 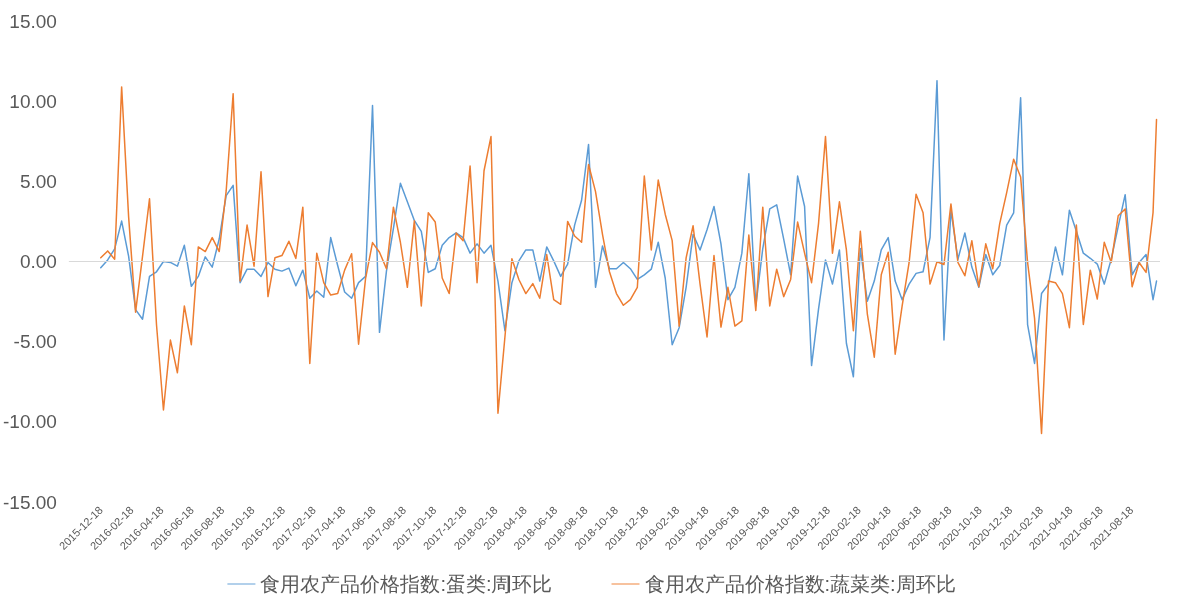 I want to click on y-tick-label: 10.00, so click(x=33, y=101).